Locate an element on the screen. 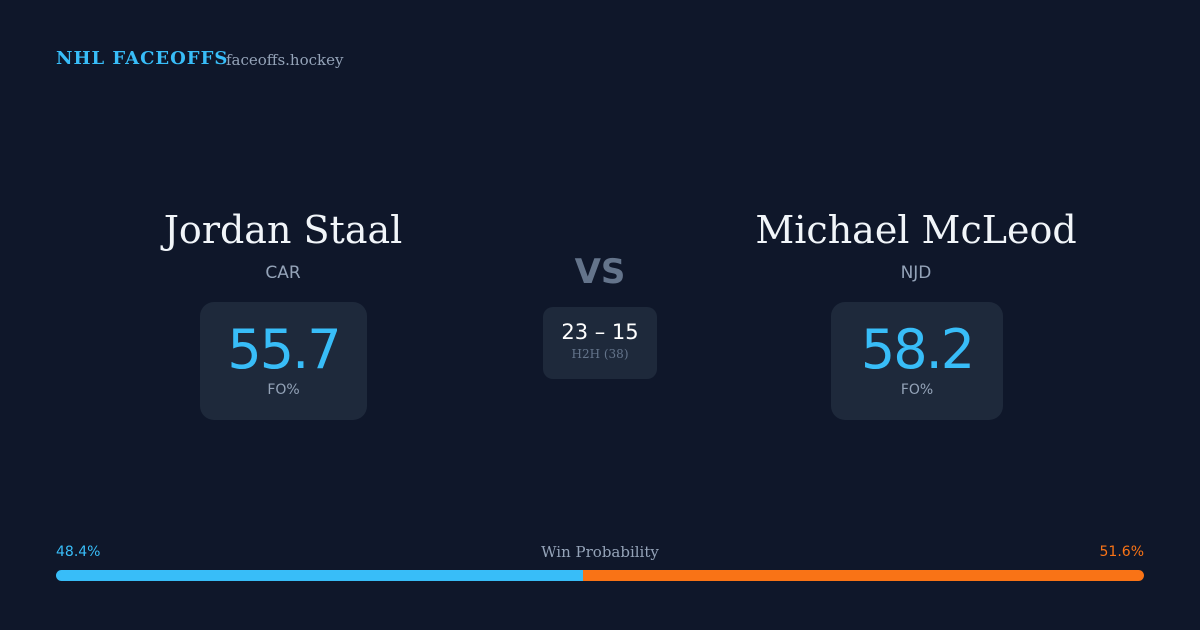  right-prob: 51.6% is located at coordinates (1121, 552).